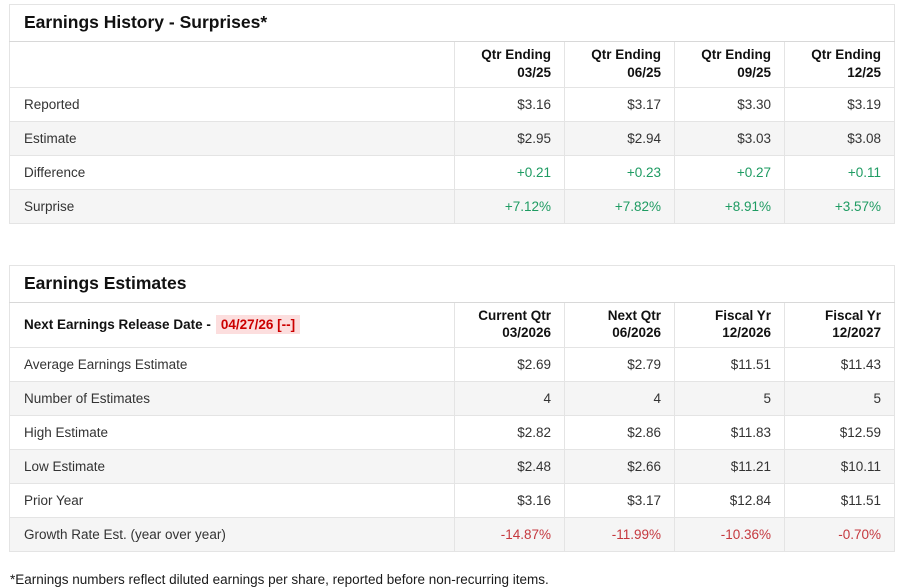 This screenshot has width=903, height=587. I want to click on column-header-line2: 03/25, so click(534, 72).